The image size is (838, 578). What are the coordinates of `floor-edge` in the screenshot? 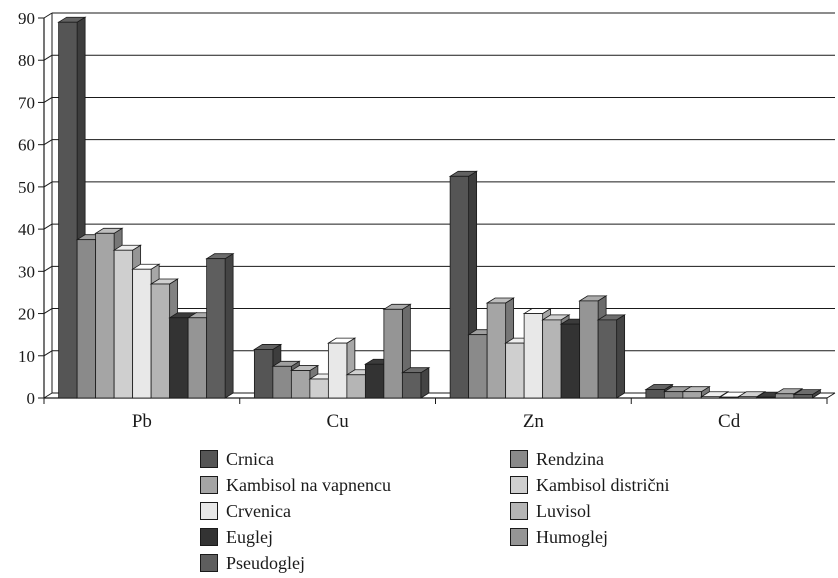 It's located at (831, 395).